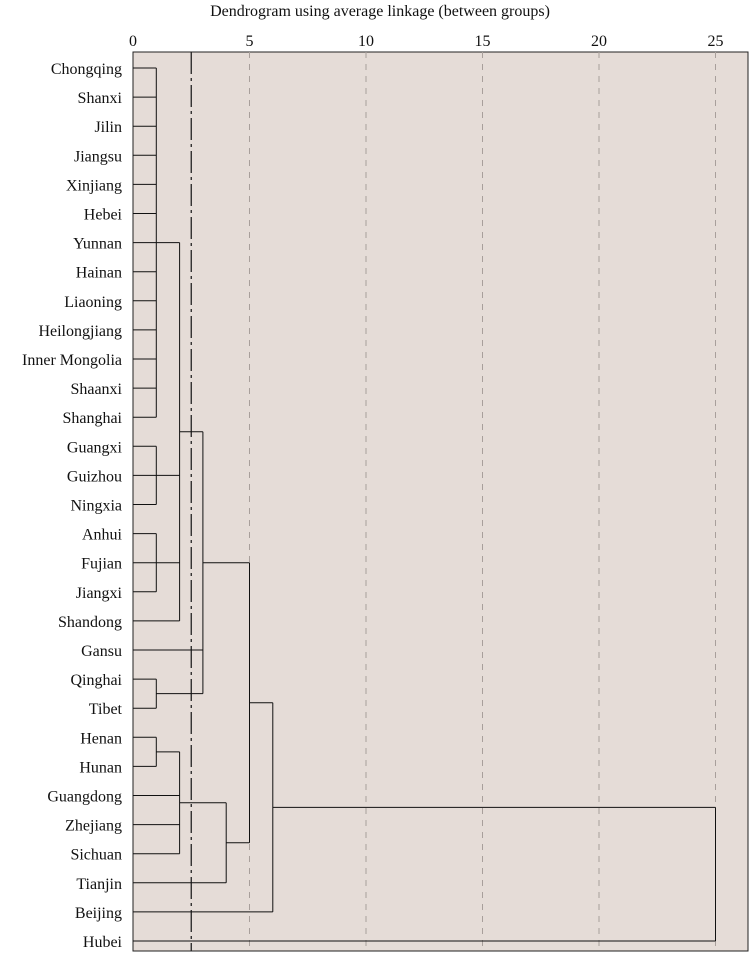 This screenshot has width=750, height=953. I want to click on x-tick-label: 5, so click(250, 41).